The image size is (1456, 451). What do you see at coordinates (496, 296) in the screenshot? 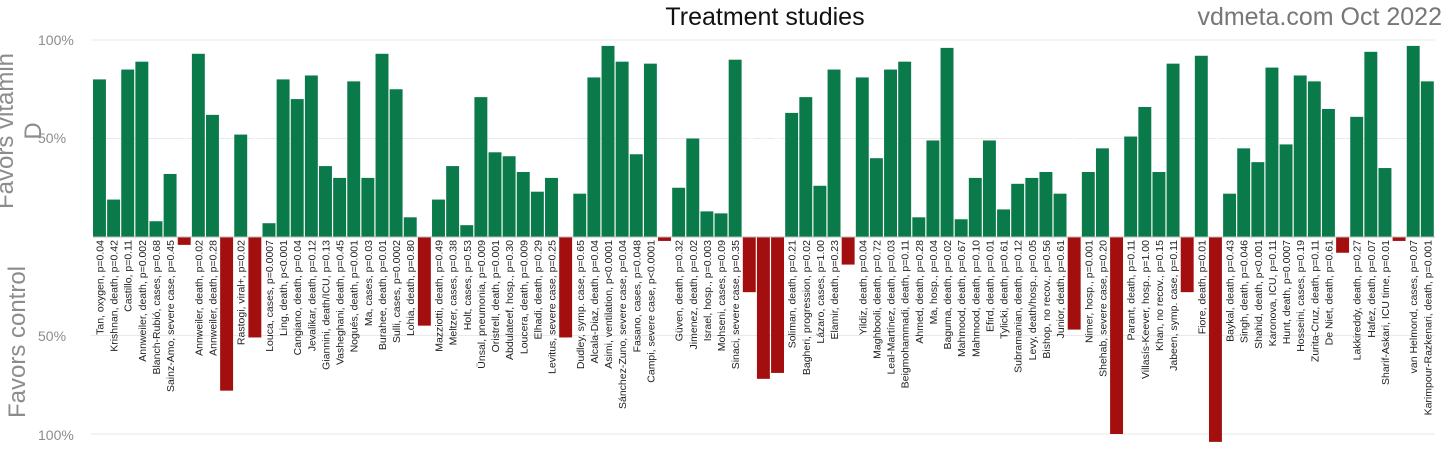
I see `category-label: Oristrell, death, p=0.001` at bounding box center [496, 296].